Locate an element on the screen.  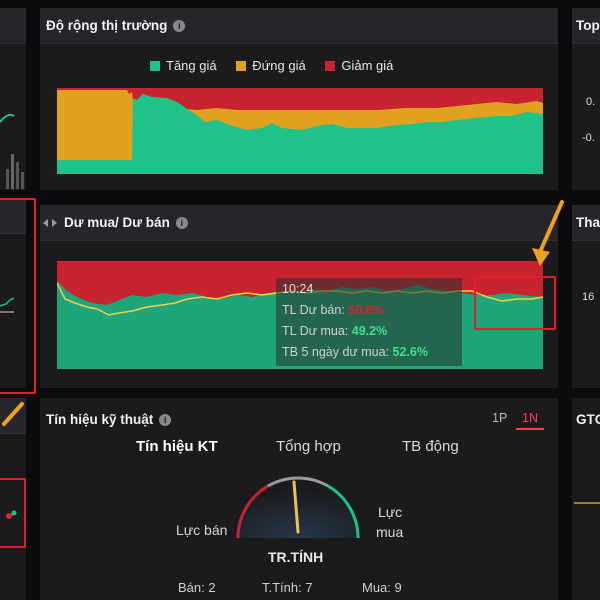
tooltip-time: 10:24 is located at coordinates (298, 289).